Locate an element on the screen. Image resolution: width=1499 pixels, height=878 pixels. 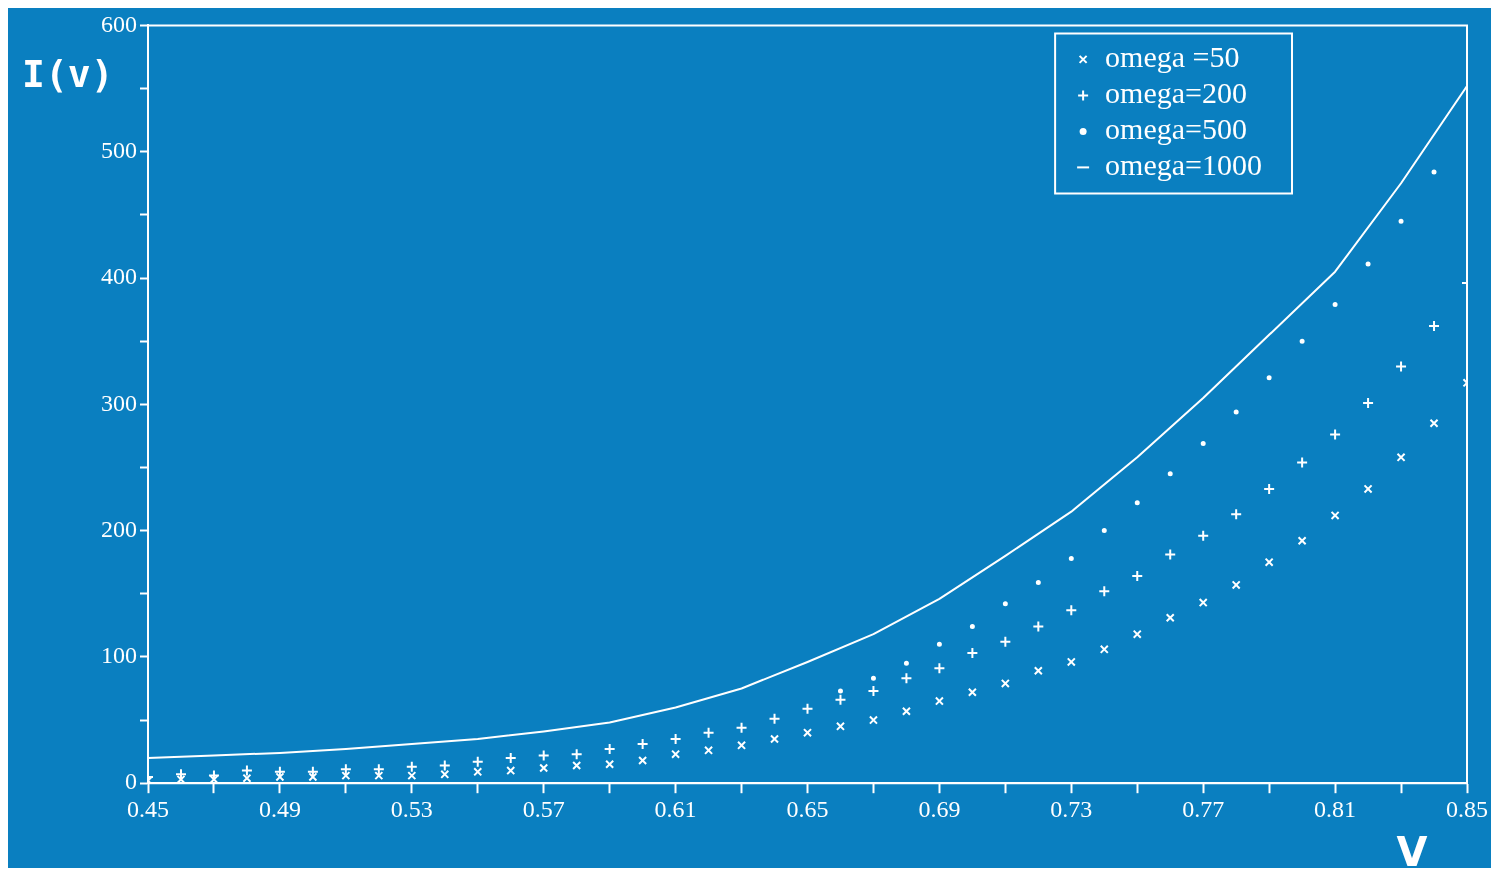
y-axis-title: I(v) is located at coordinates (68, 73).